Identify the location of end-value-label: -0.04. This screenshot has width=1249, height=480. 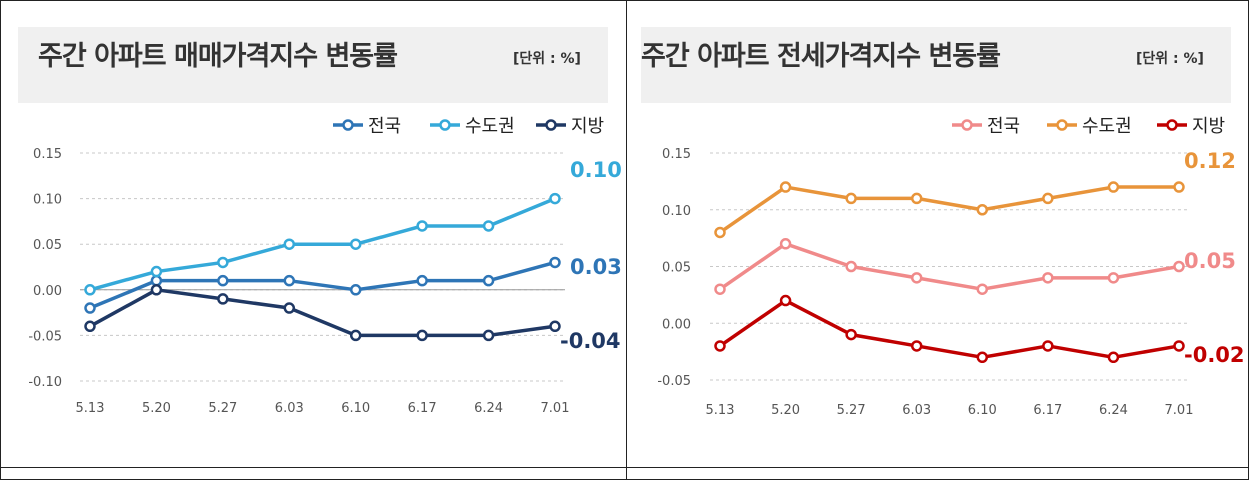
(590, 341).